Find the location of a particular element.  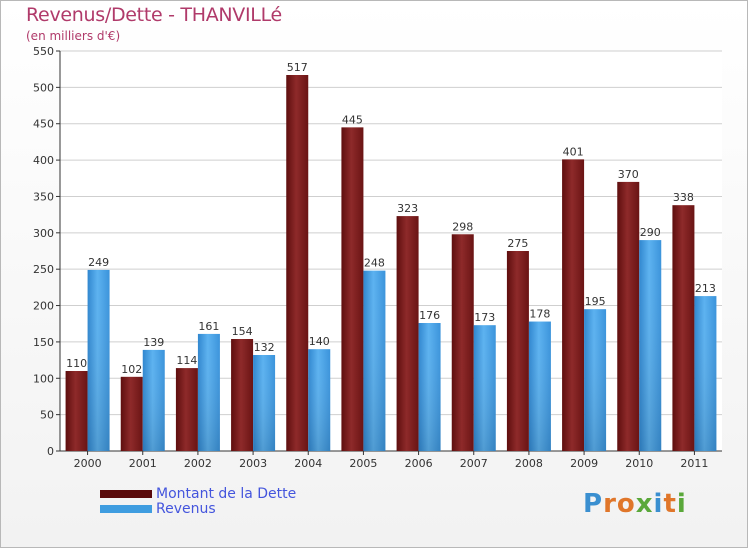

x-tick-label: 2010 is located at coordinates (639, 463).